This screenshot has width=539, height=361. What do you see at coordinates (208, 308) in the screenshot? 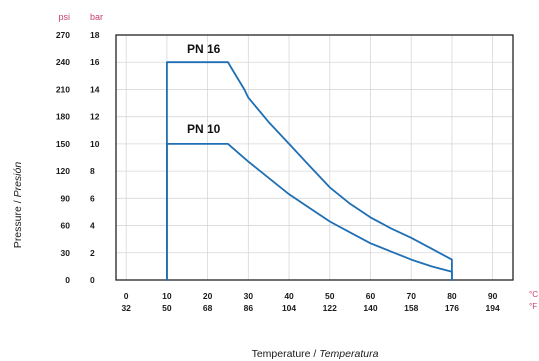
I see `x-tick-label-fahrenheit: 68` at bounding box center [208, 308].